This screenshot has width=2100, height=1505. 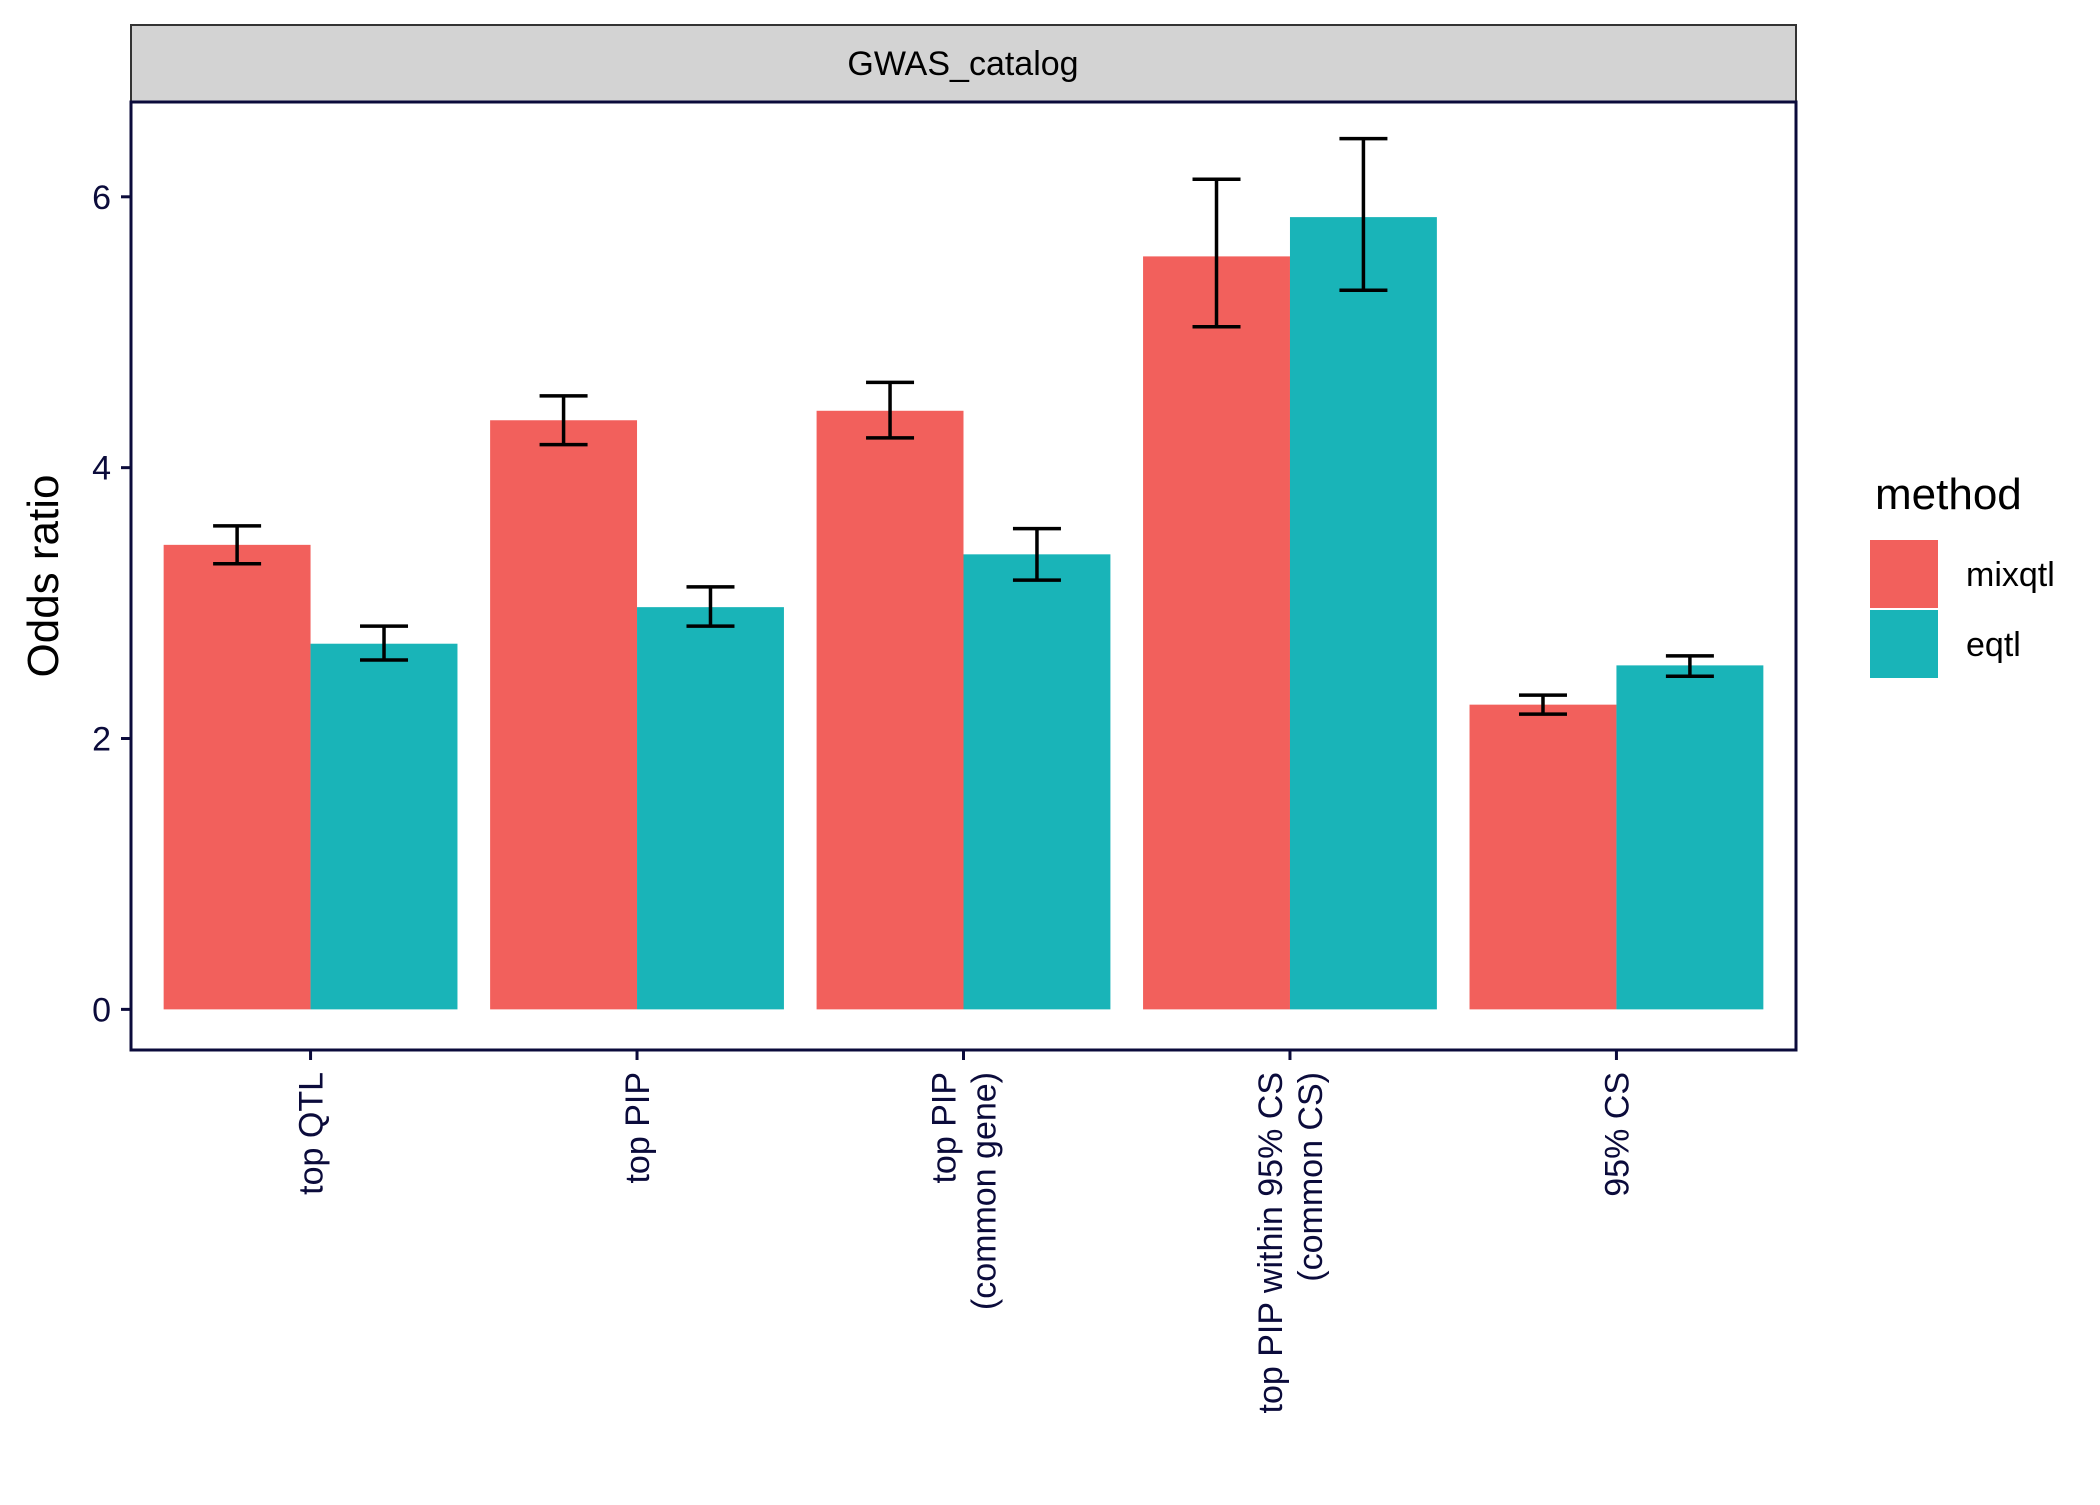 I want to click on y-tick-label-2: 2, so click(x=101, y=740).